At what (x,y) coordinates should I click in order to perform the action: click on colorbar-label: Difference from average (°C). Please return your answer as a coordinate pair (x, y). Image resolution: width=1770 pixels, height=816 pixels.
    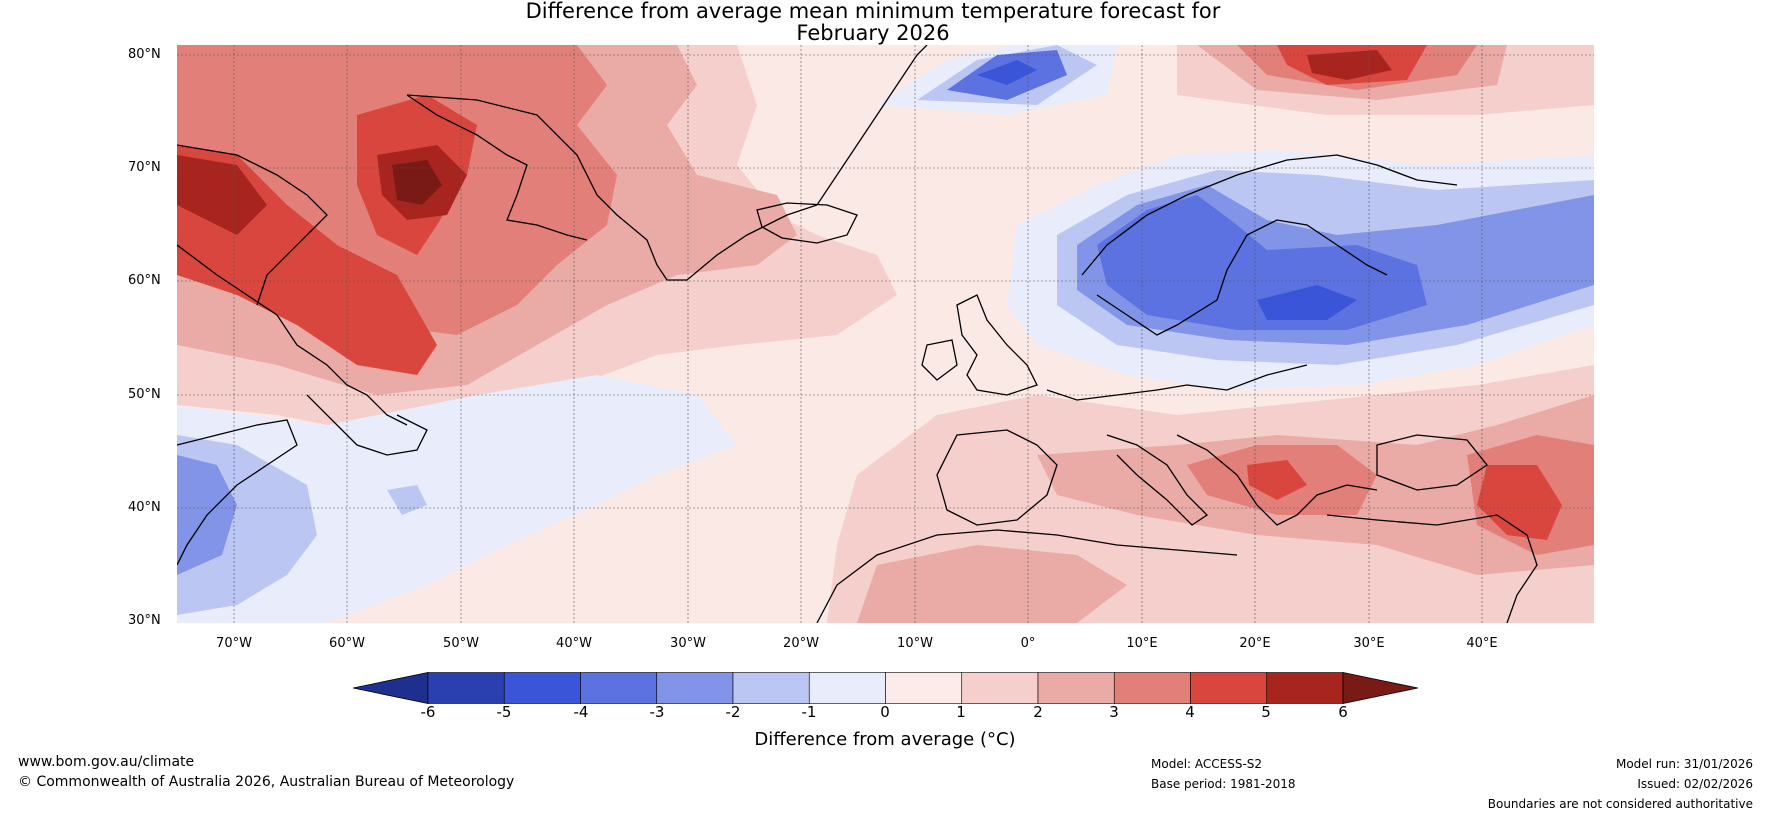
    Looking at the image, I should click on (885, 739).